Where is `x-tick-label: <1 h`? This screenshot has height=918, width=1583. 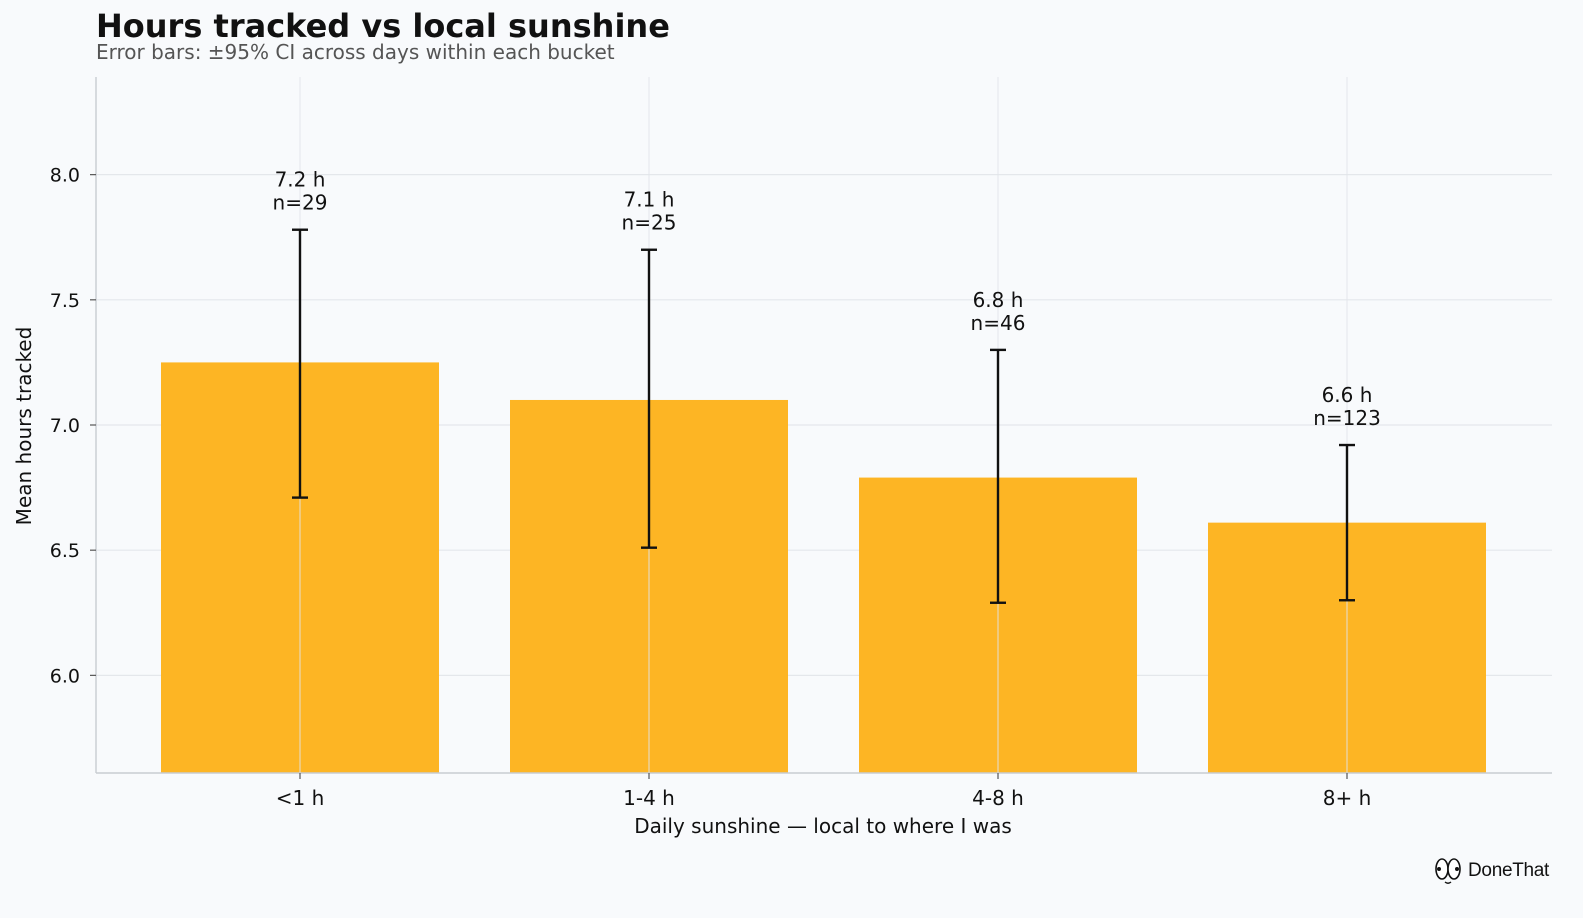
x-tick-label: <1 h is located at coordinates (300, 798).